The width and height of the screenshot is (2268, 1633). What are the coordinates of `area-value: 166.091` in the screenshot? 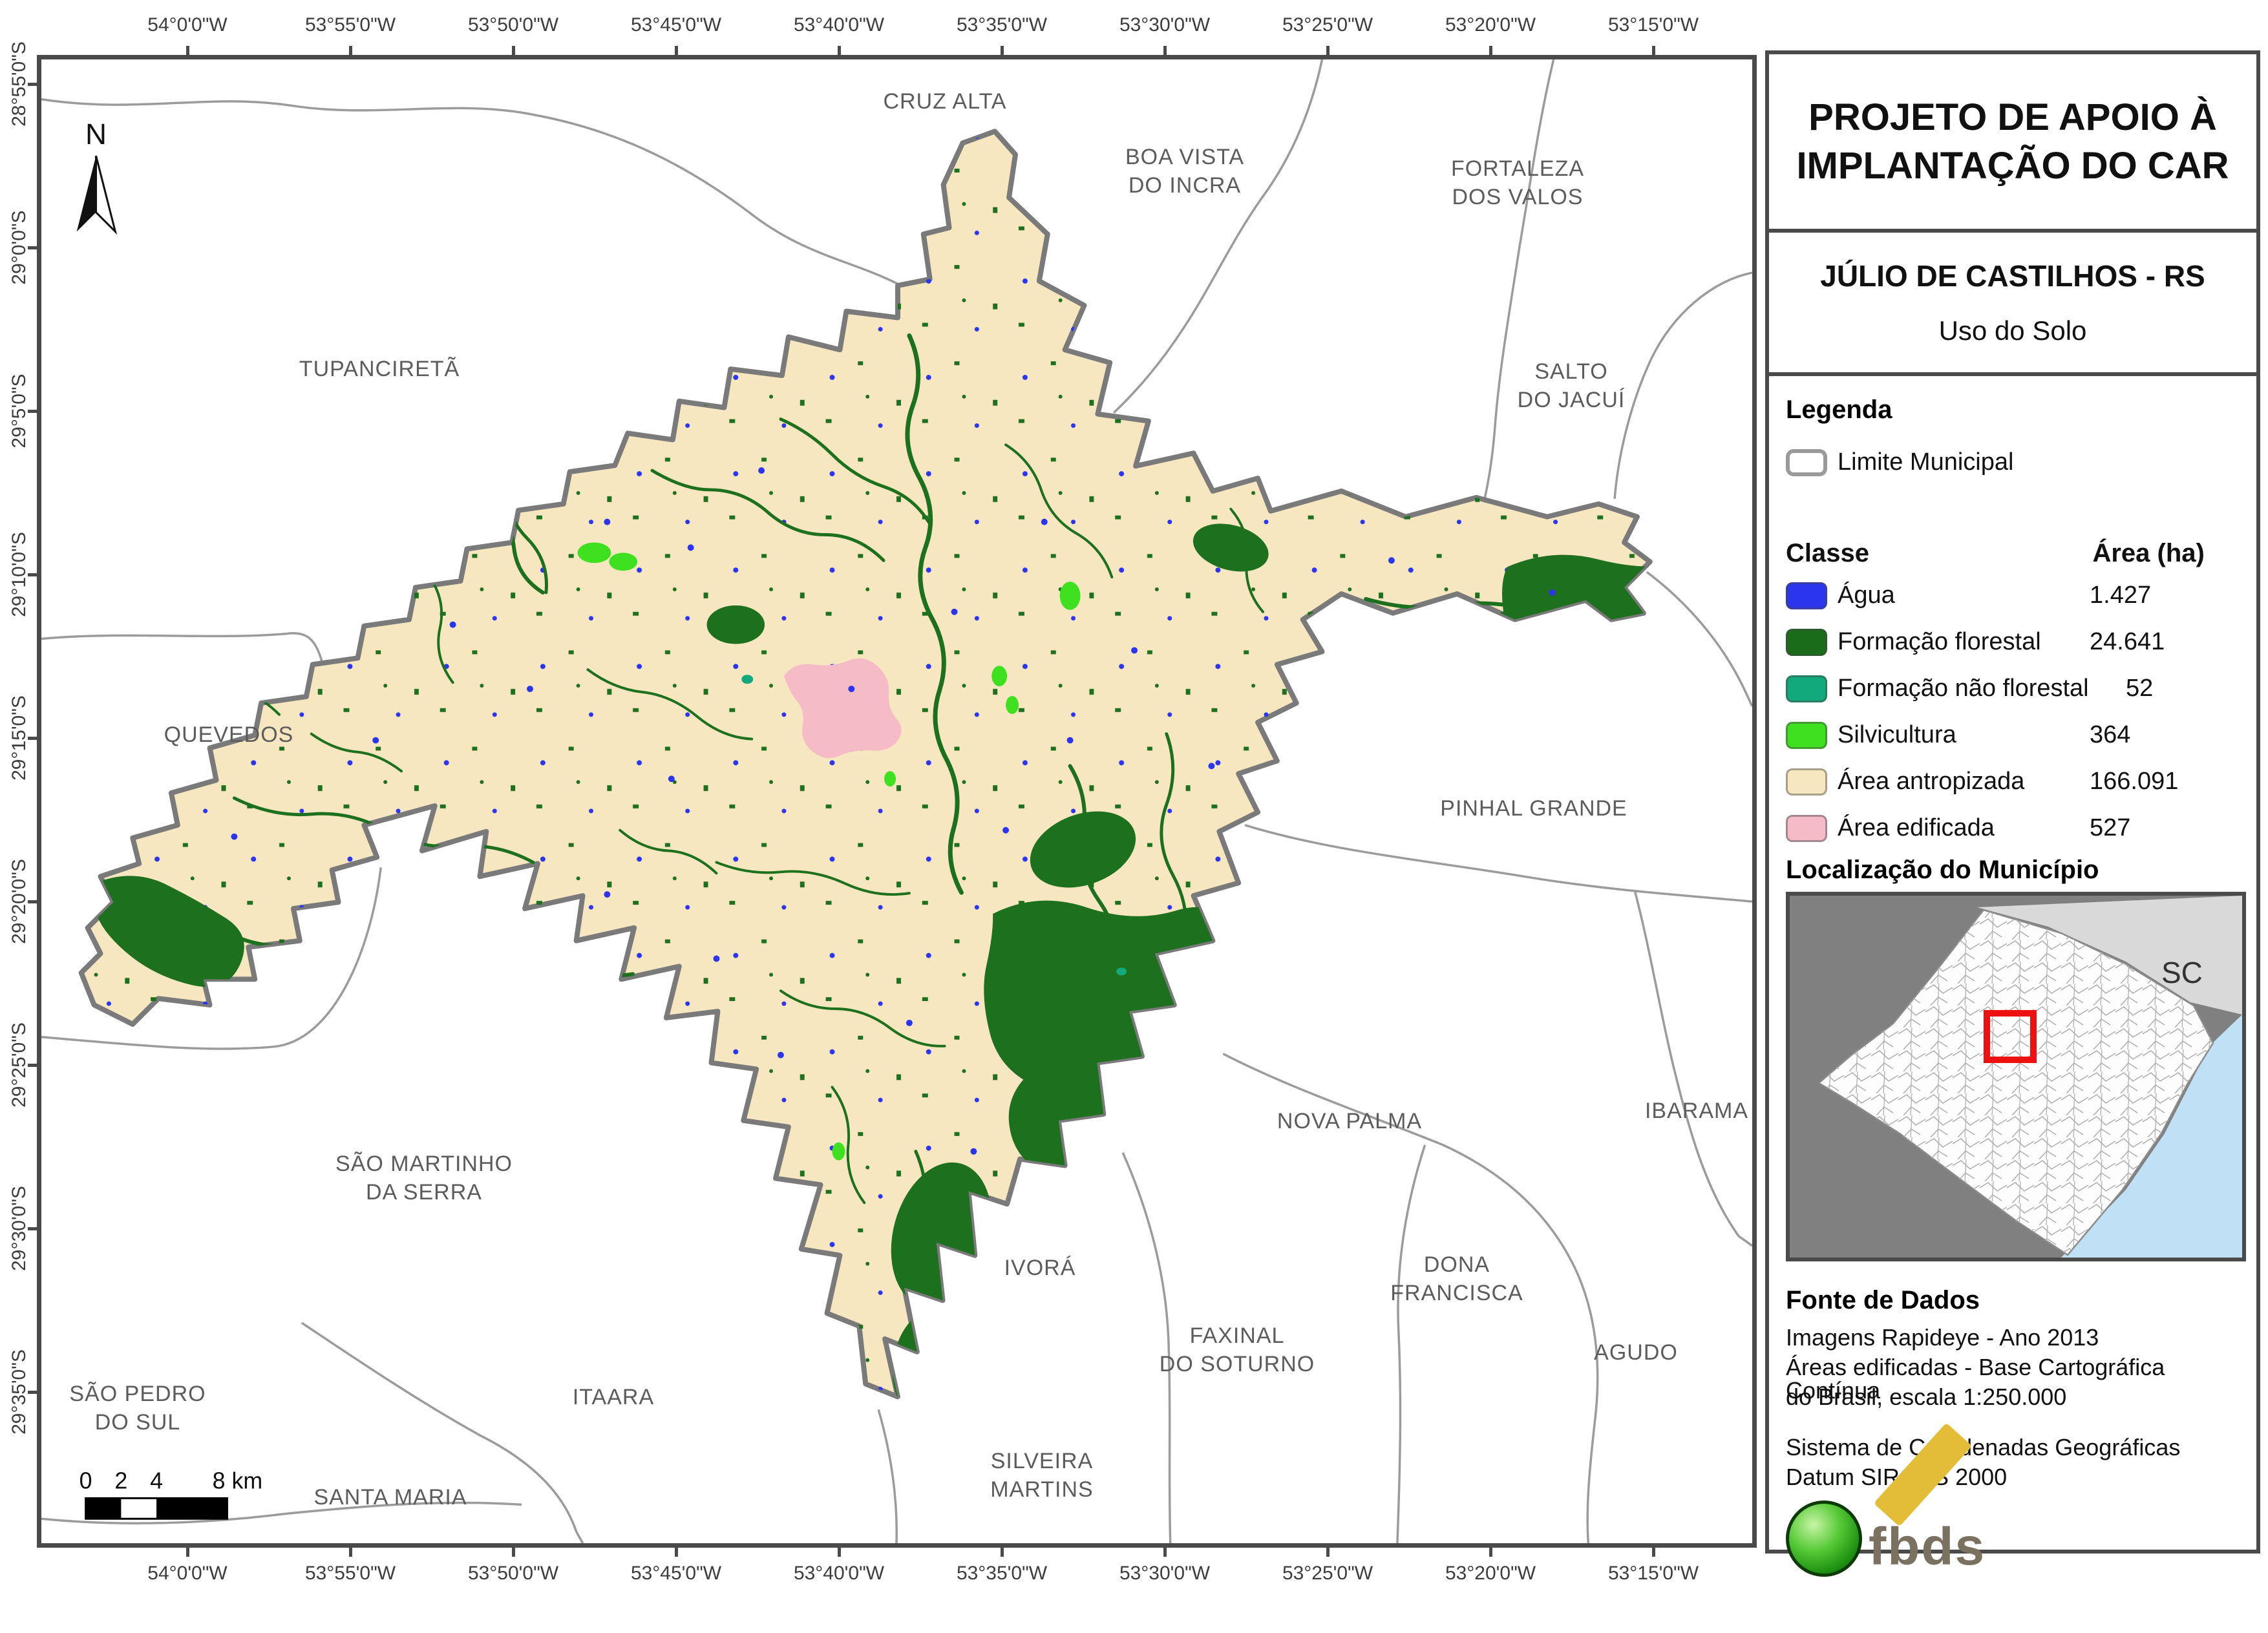 It's located at (2134, 781).